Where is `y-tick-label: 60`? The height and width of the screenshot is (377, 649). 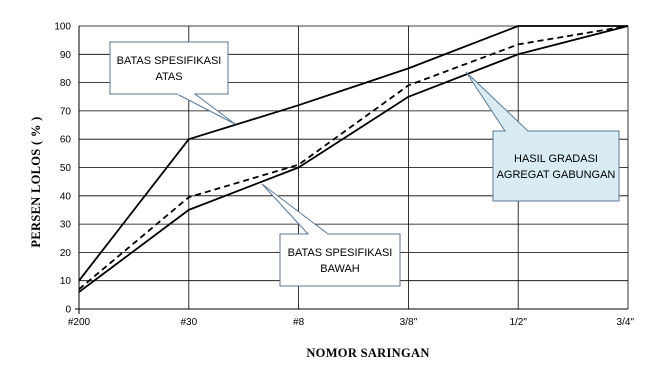 y-tick-label: 60 is located at coordinates (66, 140).